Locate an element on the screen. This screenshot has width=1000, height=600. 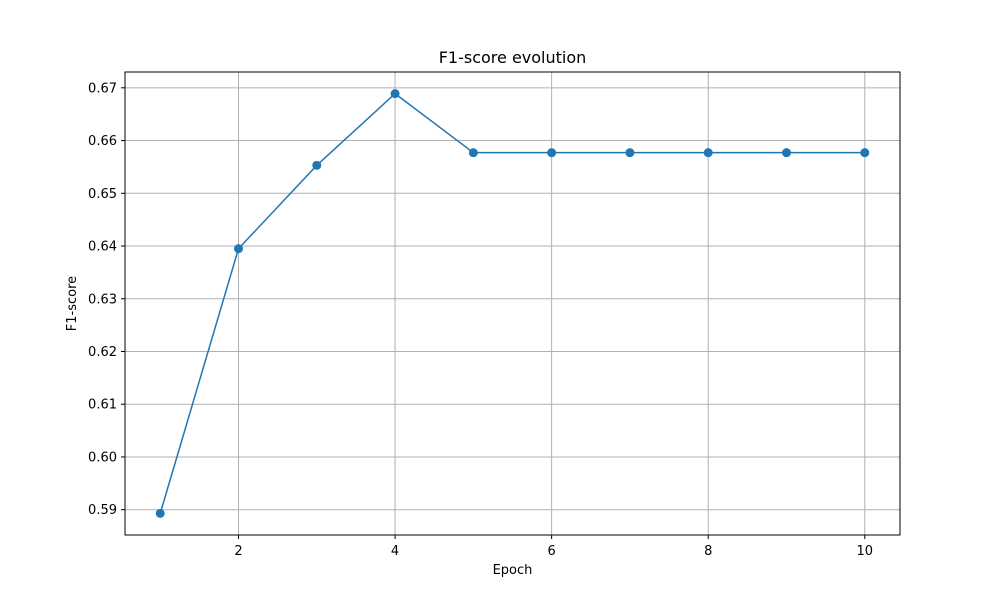
x-axis-ticks: 2 4 6 8 10 is located at coordinates (553, 547).